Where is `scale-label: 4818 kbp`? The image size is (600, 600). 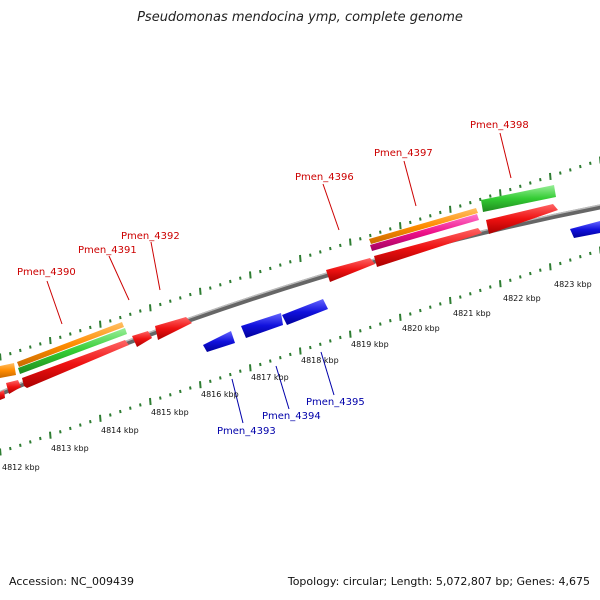 scale-label: 4818 kbp is located at coordinates (320, 360).